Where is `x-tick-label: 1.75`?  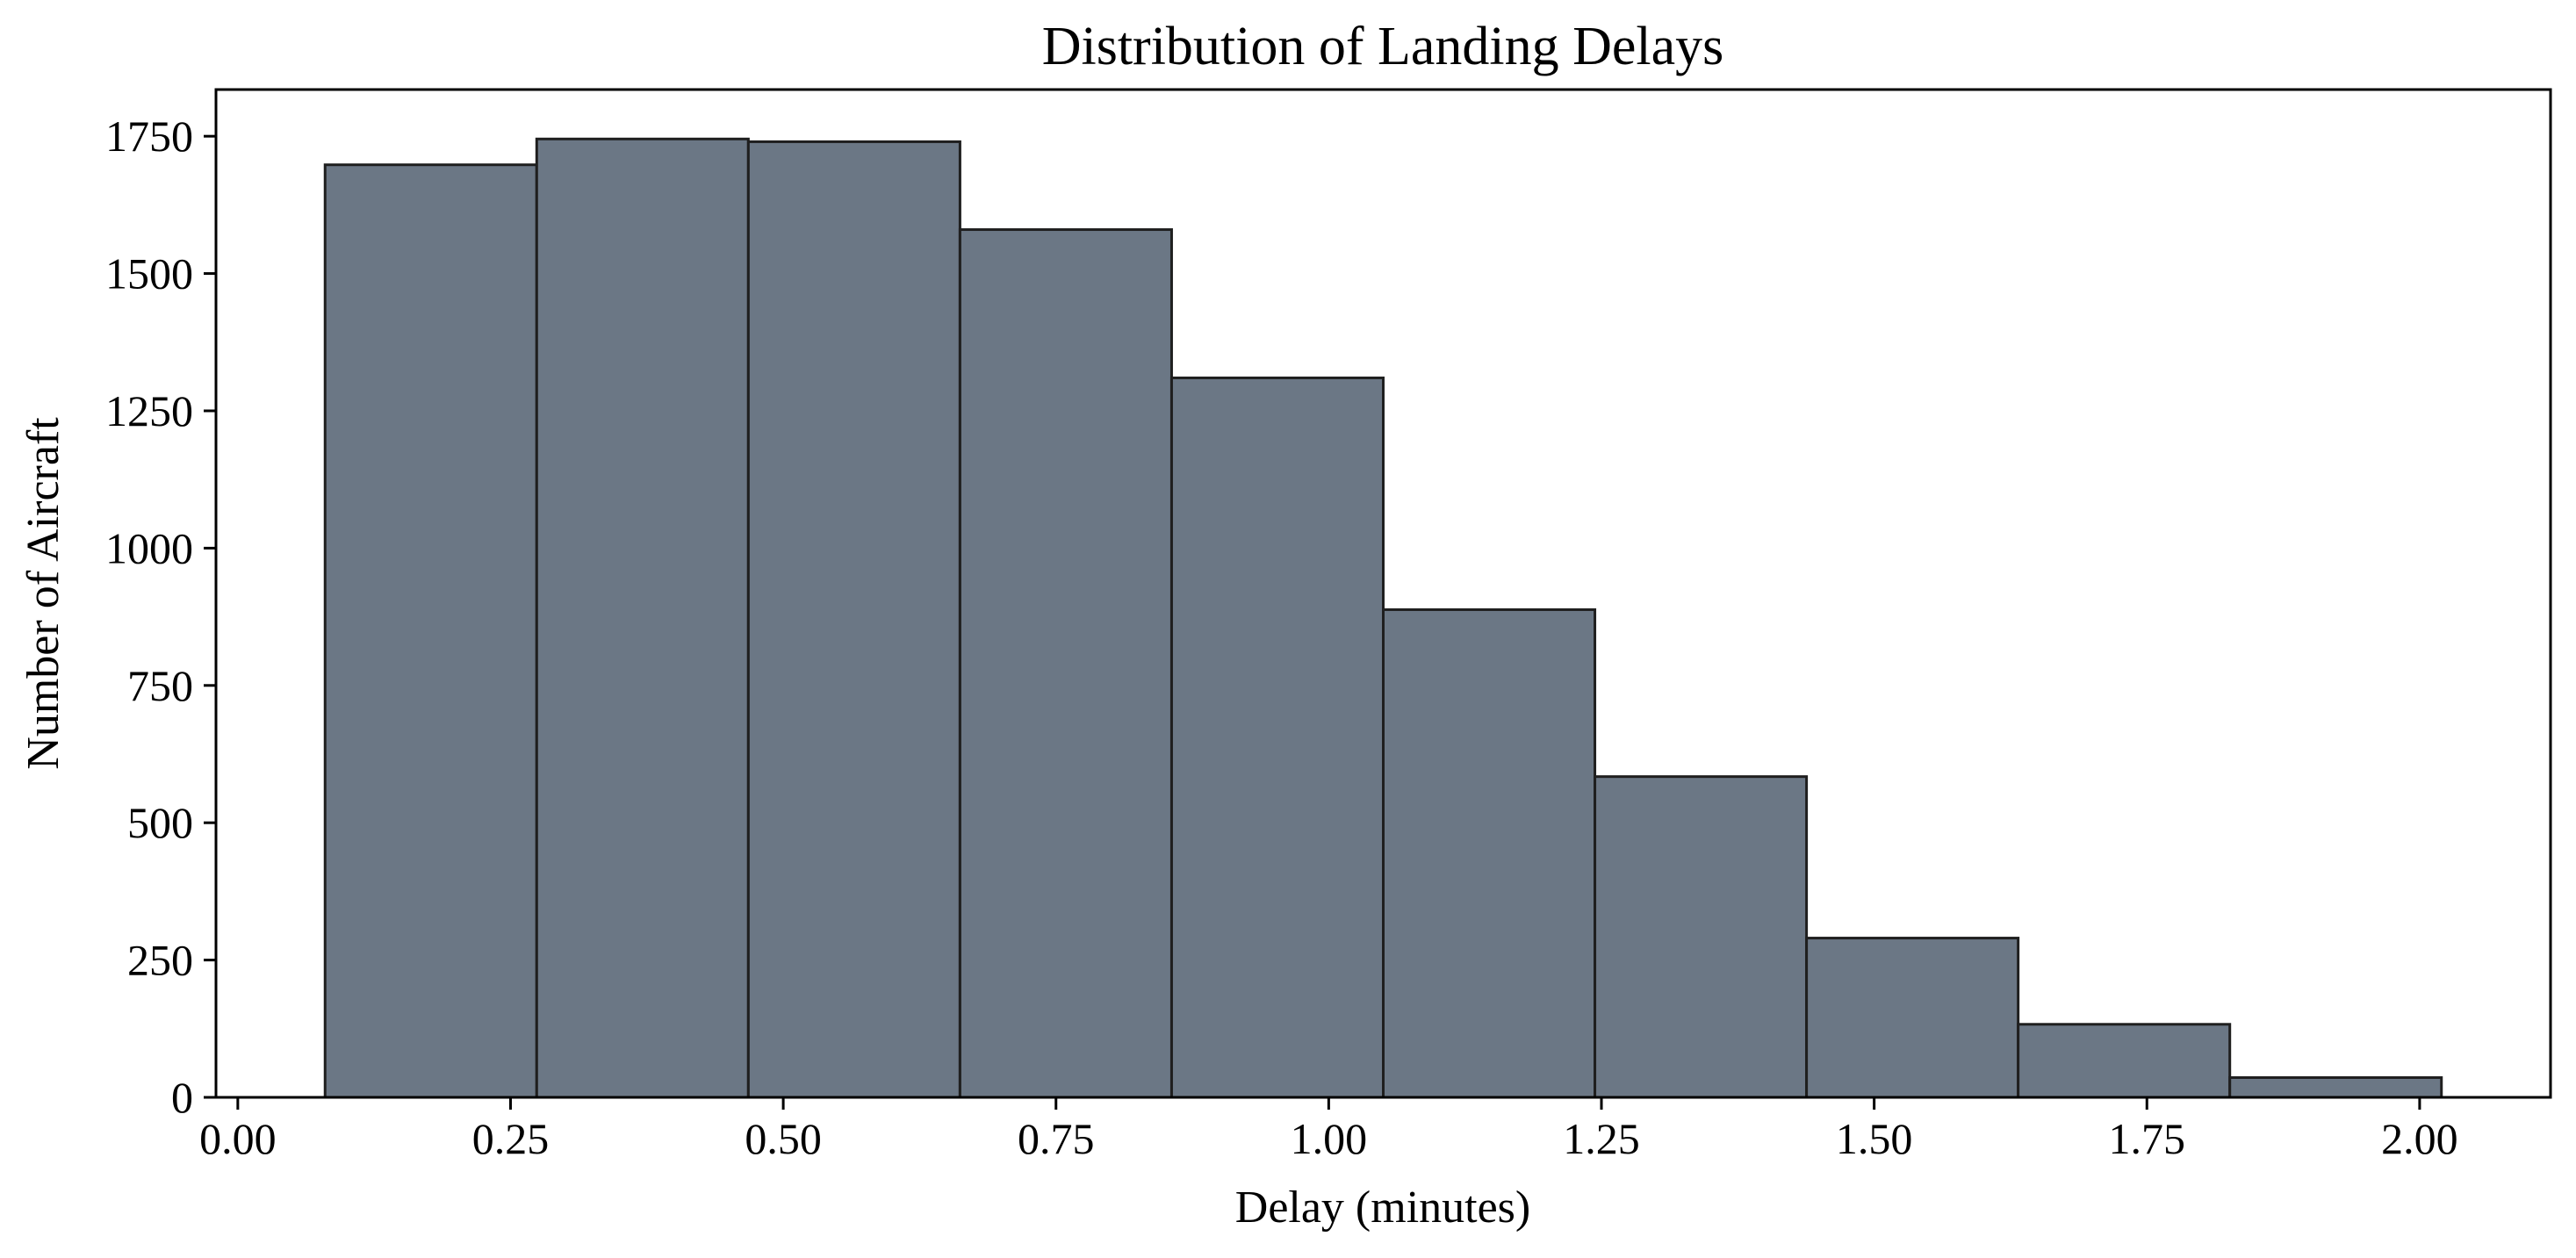
x-tick-label: 1.75 is located at coordinates (2147, 1138).